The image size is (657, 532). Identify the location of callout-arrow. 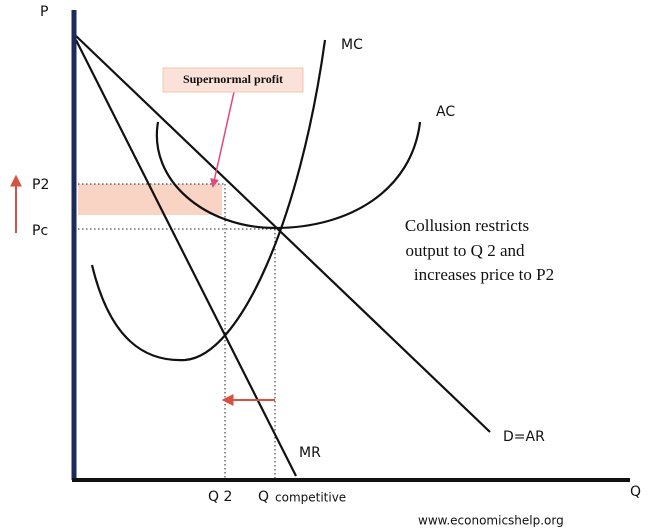
(222, 139).